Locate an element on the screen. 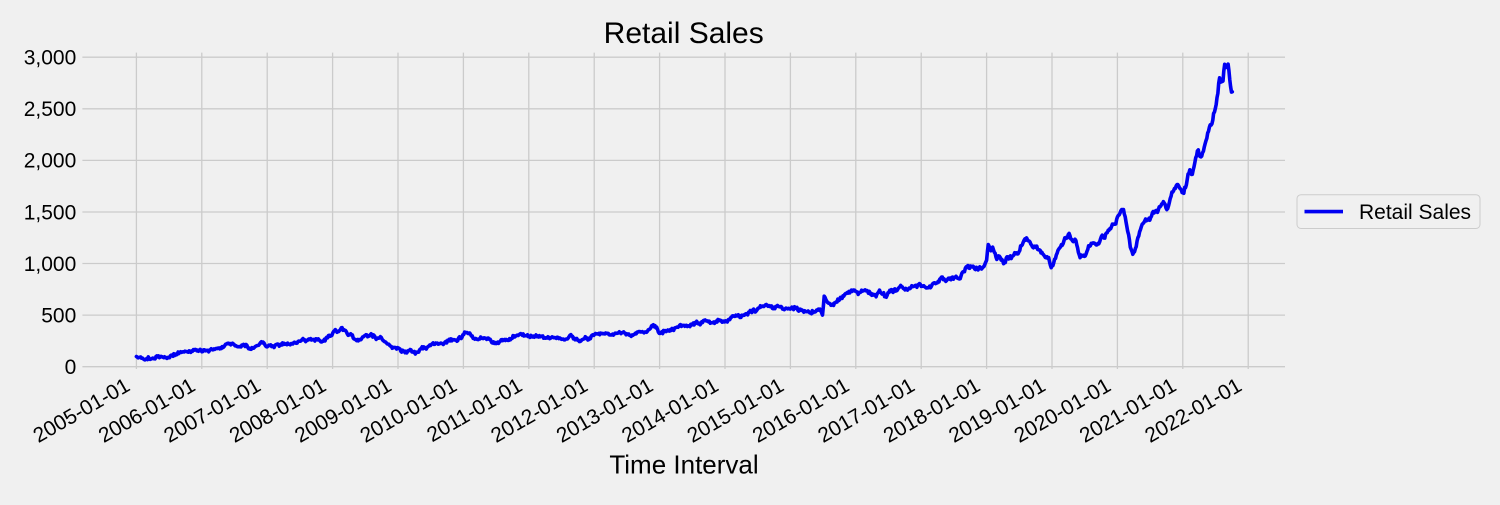  svg-text: 2,000 is located at coordinates (50, 161).